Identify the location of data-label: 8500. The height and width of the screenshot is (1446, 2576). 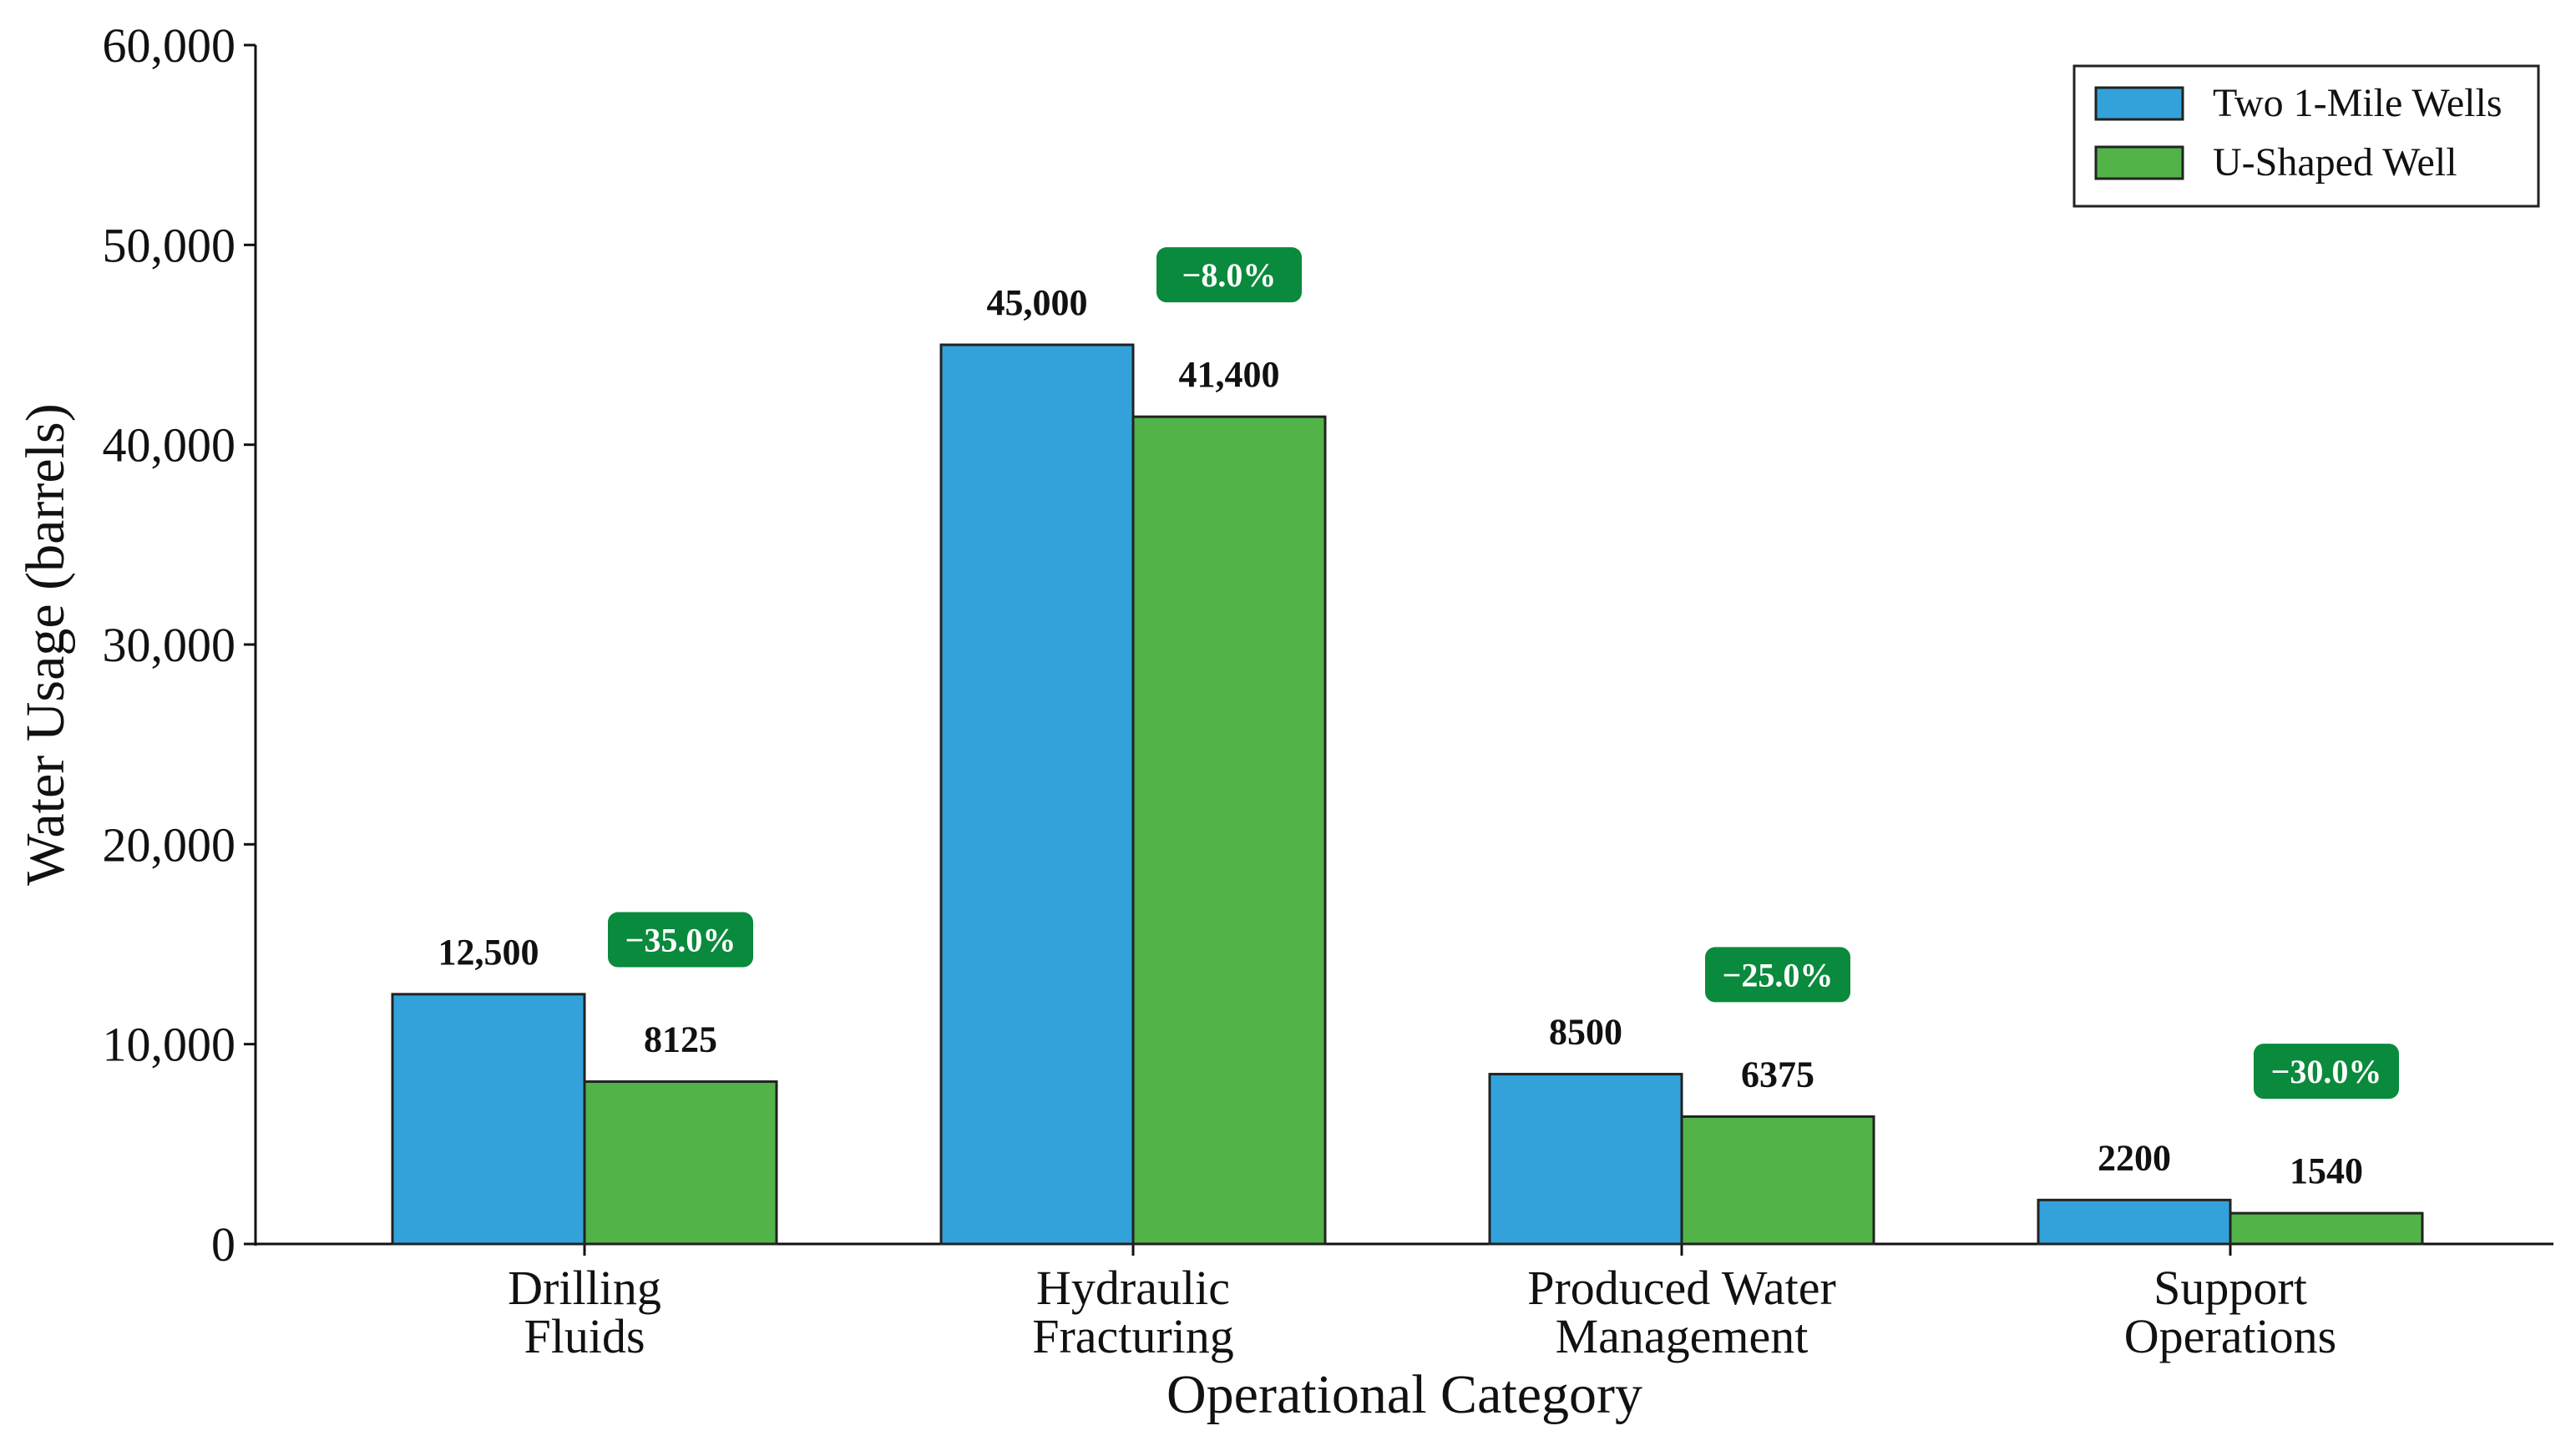
(1585, 1032).